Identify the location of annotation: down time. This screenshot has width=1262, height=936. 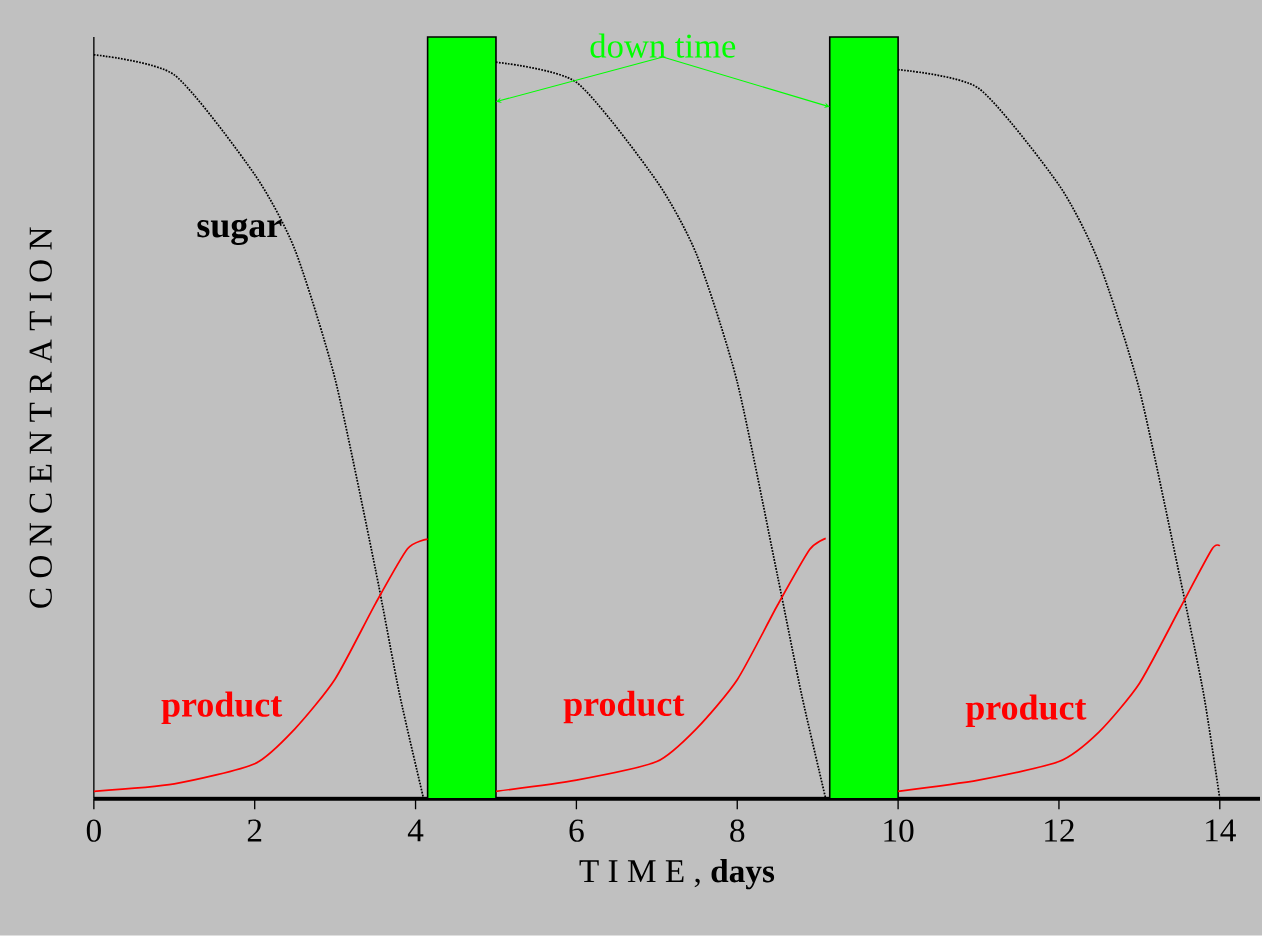
(663, 46).